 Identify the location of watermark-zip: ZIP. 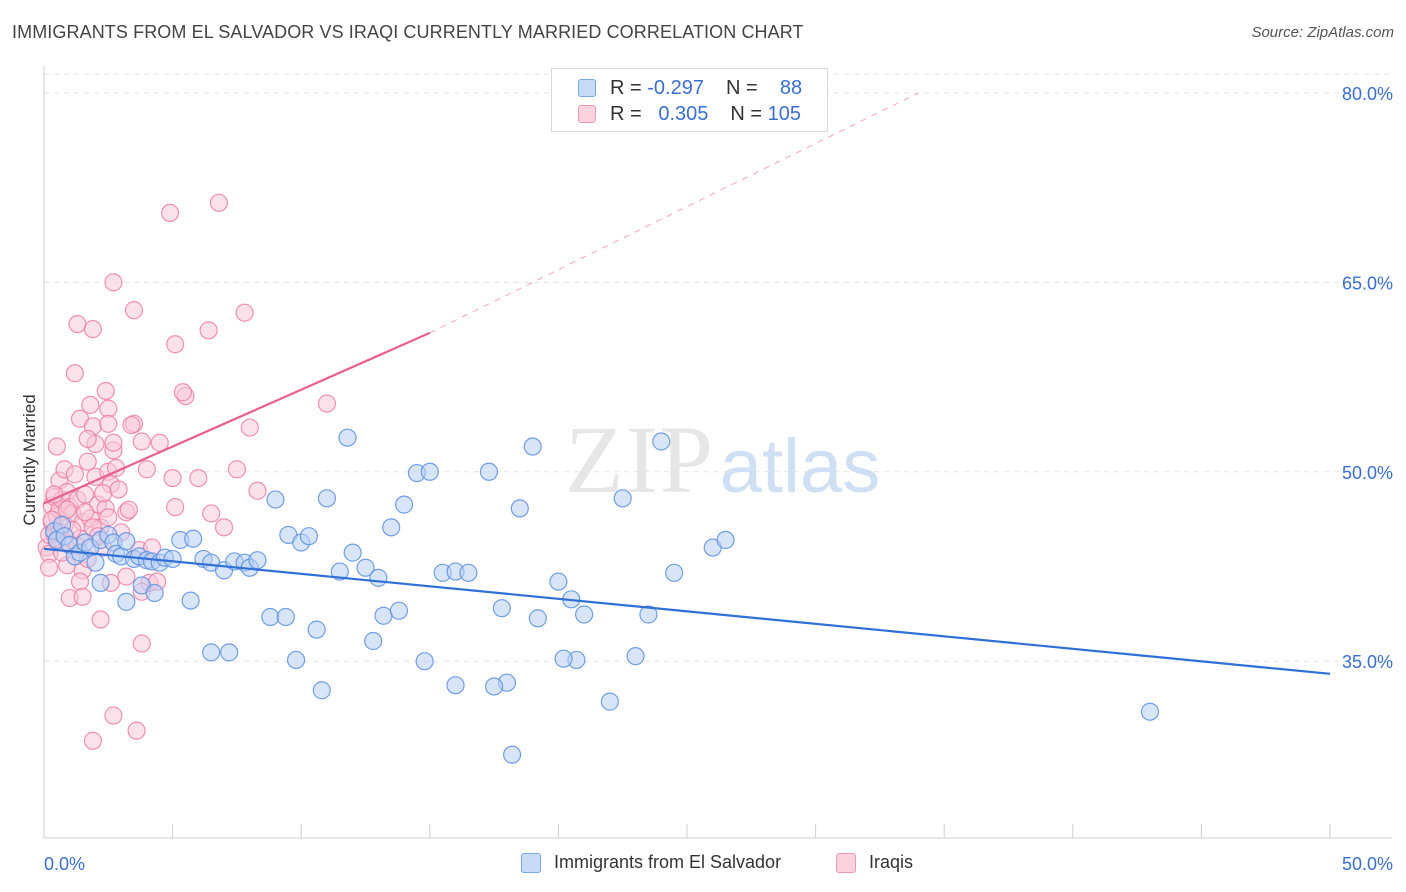
(640, 459).